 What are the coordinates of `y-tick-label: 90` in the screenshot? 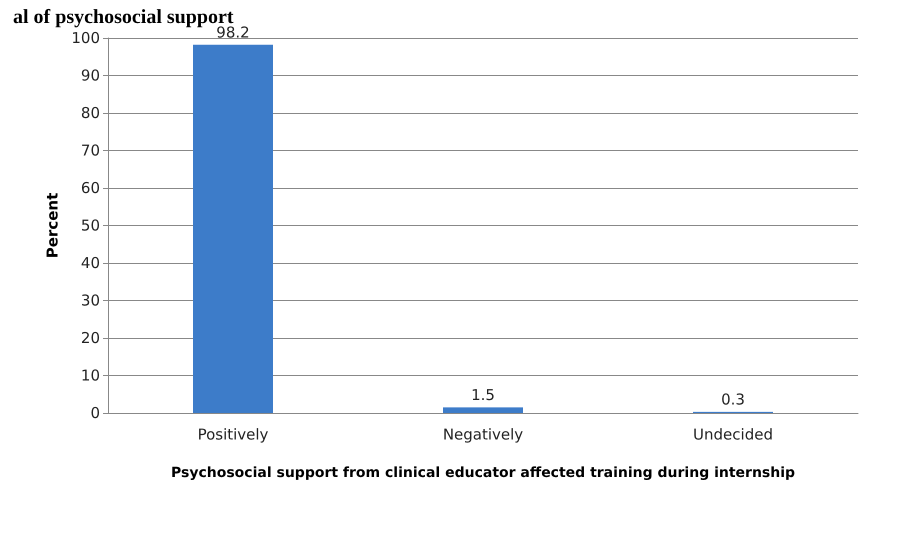 It's located at (90, 75).